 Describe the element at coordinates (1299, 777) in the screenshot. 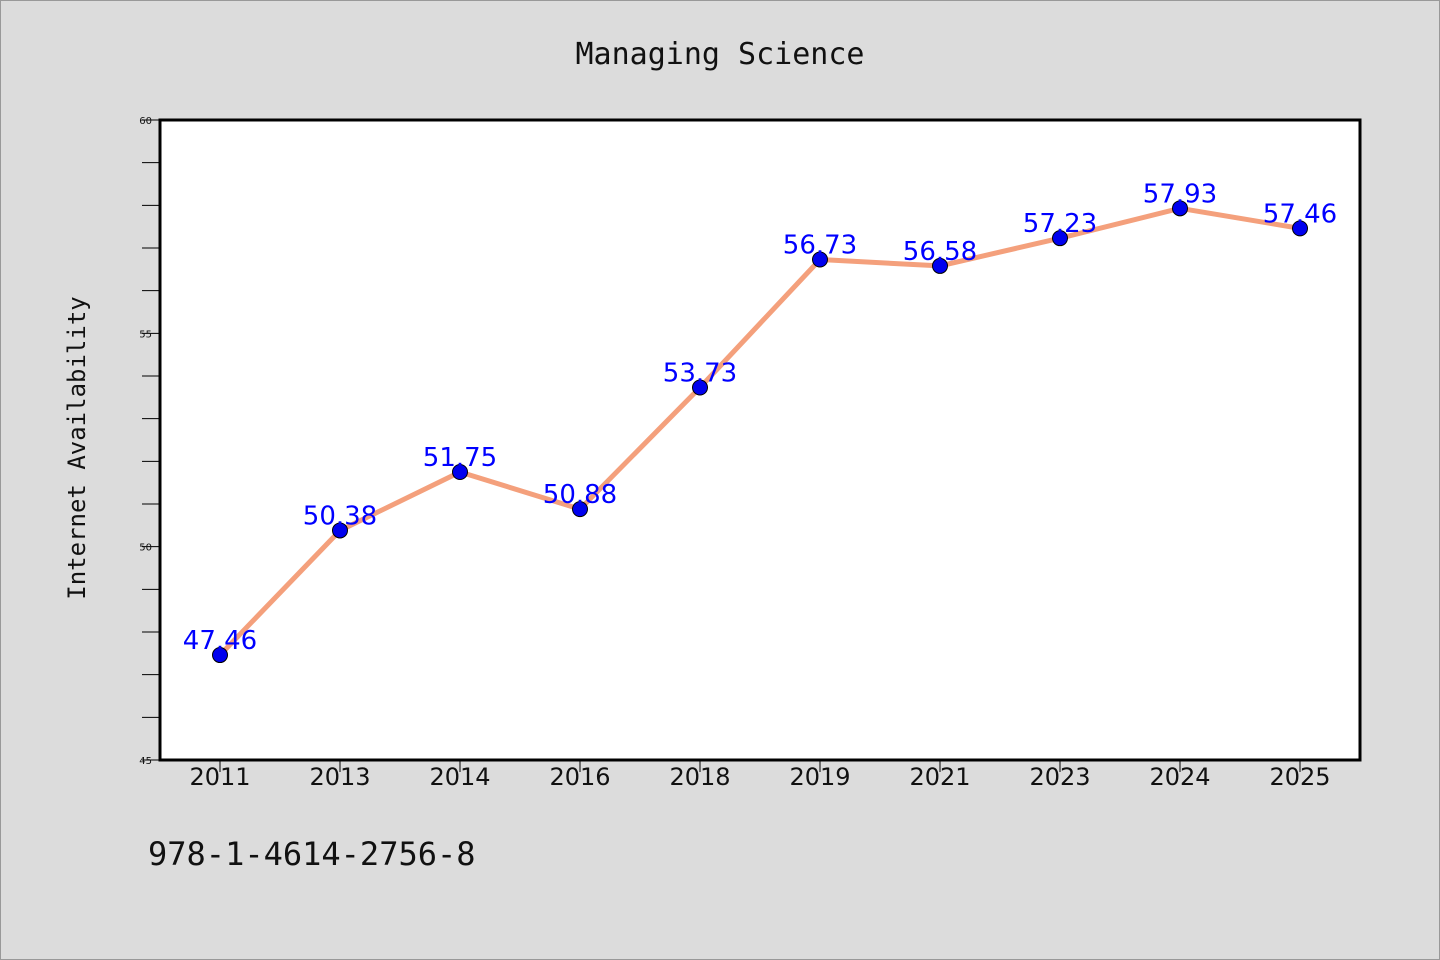

I see `x-tick-label: 2025` at that location.